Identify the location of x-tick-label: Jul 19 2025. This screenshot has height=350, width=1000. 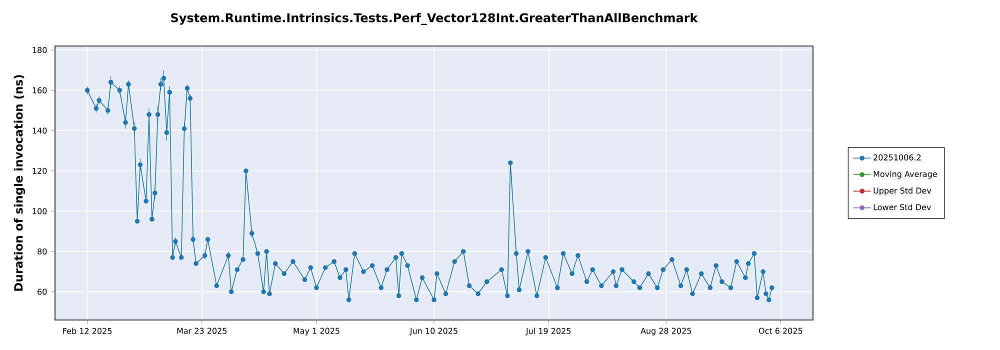
(548, 332).